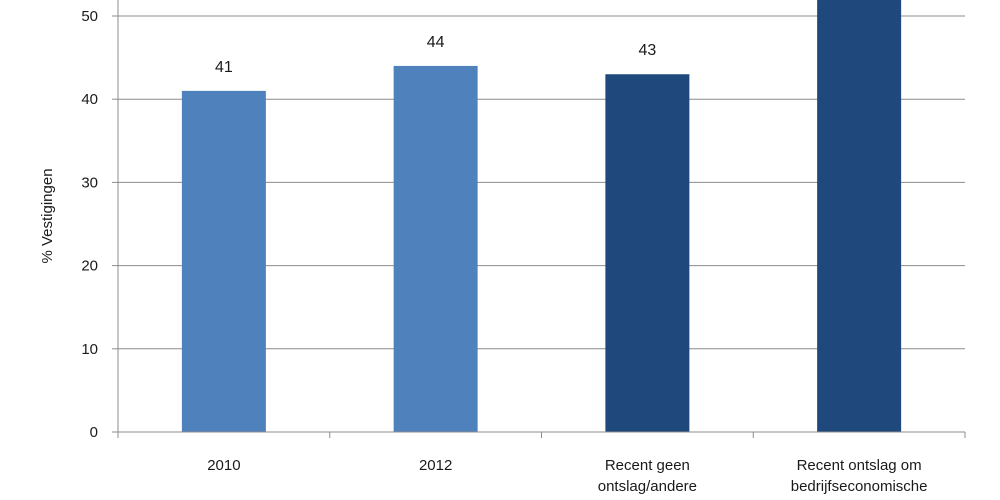 Image resolution: width=1000 pixels, height=500 pixels. I want to click on x-category-label: 2010, so click(223, 465).